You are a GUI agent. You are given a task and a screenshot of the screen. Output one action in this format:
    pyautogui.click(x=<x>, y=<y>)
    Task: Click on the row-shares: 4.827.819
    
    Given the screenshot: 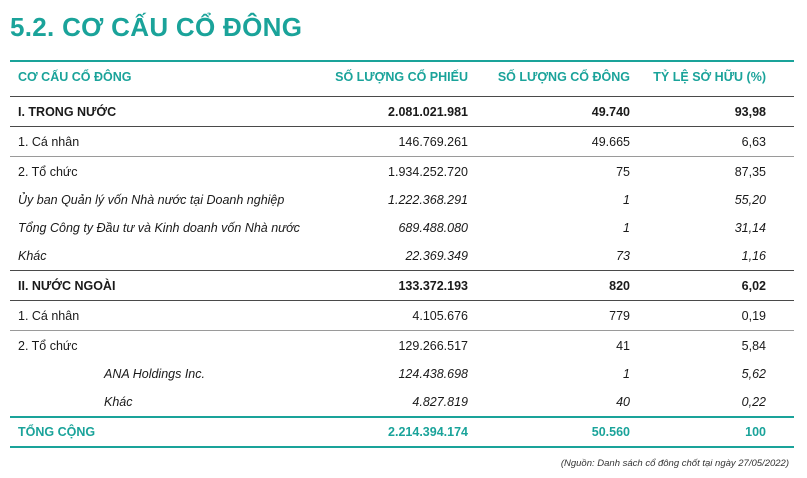 What is the action you would take?
    pyautogui.click(x=440, y=402)
    